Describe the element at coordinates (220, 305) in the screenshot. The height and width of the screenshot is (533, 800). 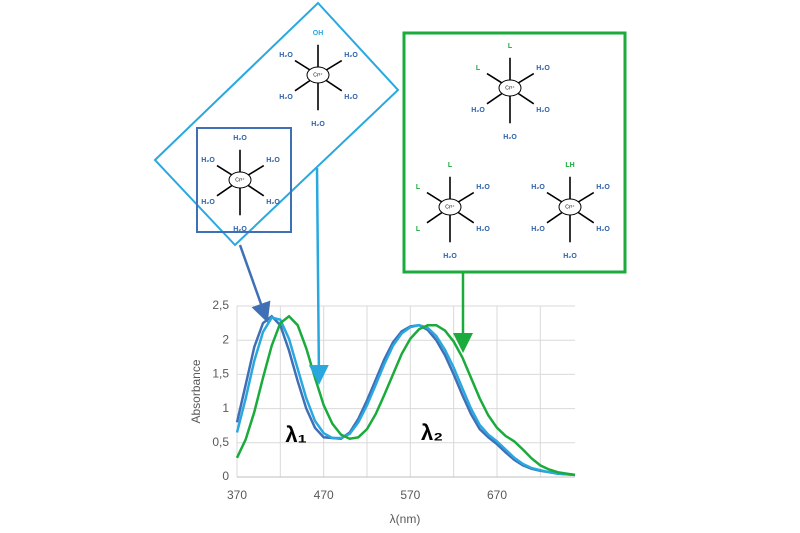
I see `y-tick-label: 2,5` at that location.